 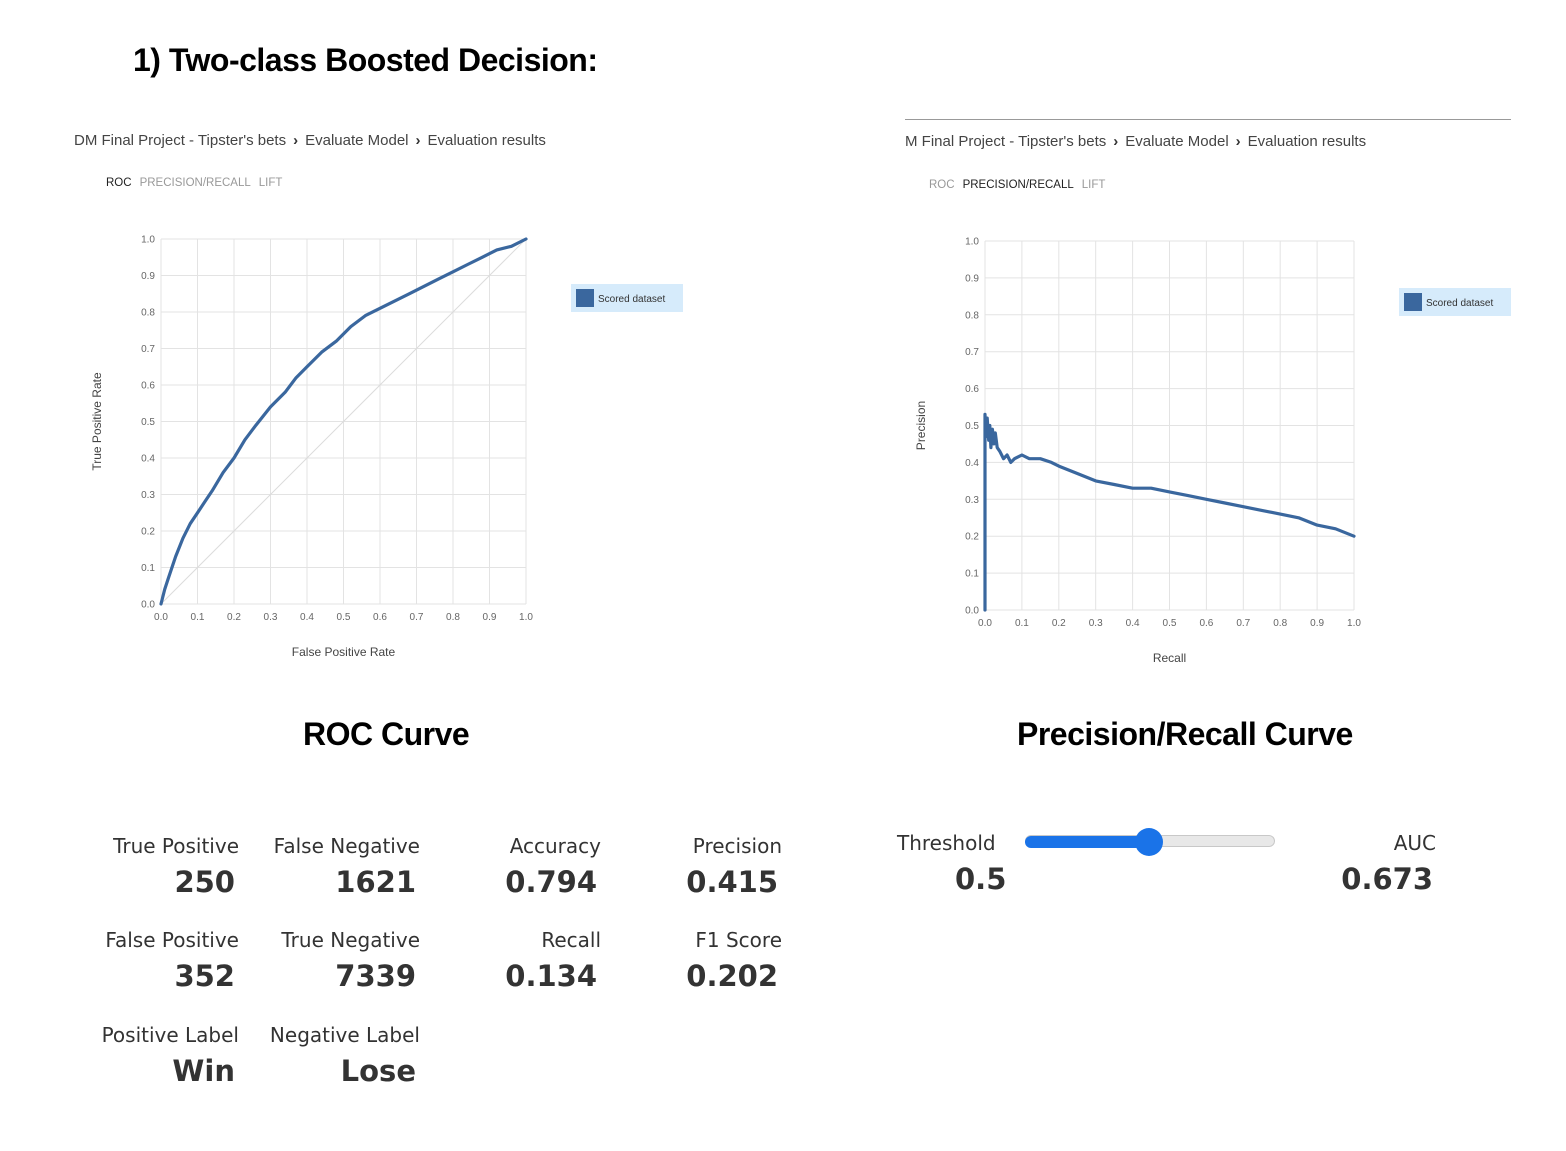 I want to click on negative-label-label: Negative Label, so click(x=344, y=1035).